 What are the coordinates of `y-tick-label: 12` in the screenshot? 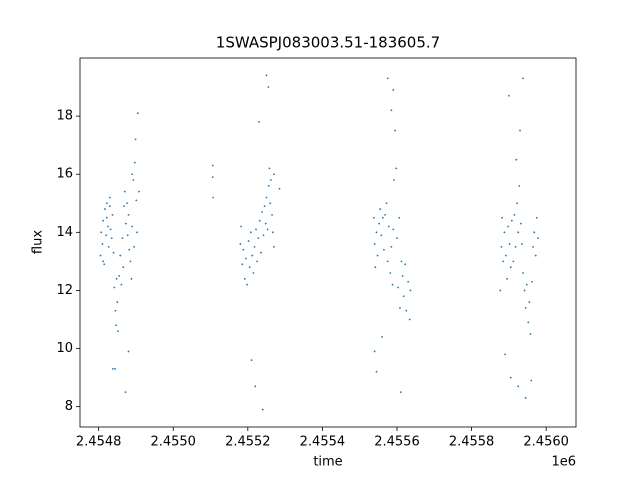 It's located at (64, 290).